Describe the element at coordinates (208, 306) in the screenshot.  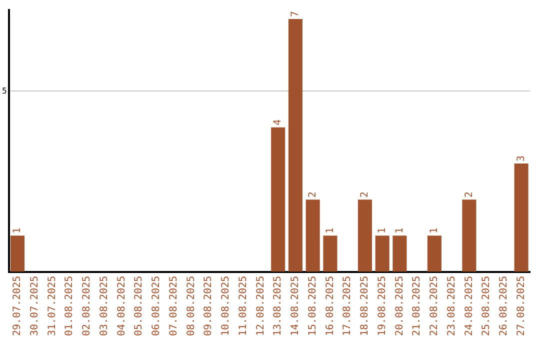
I see `x-tick-label: 09.08.2025` at that location.